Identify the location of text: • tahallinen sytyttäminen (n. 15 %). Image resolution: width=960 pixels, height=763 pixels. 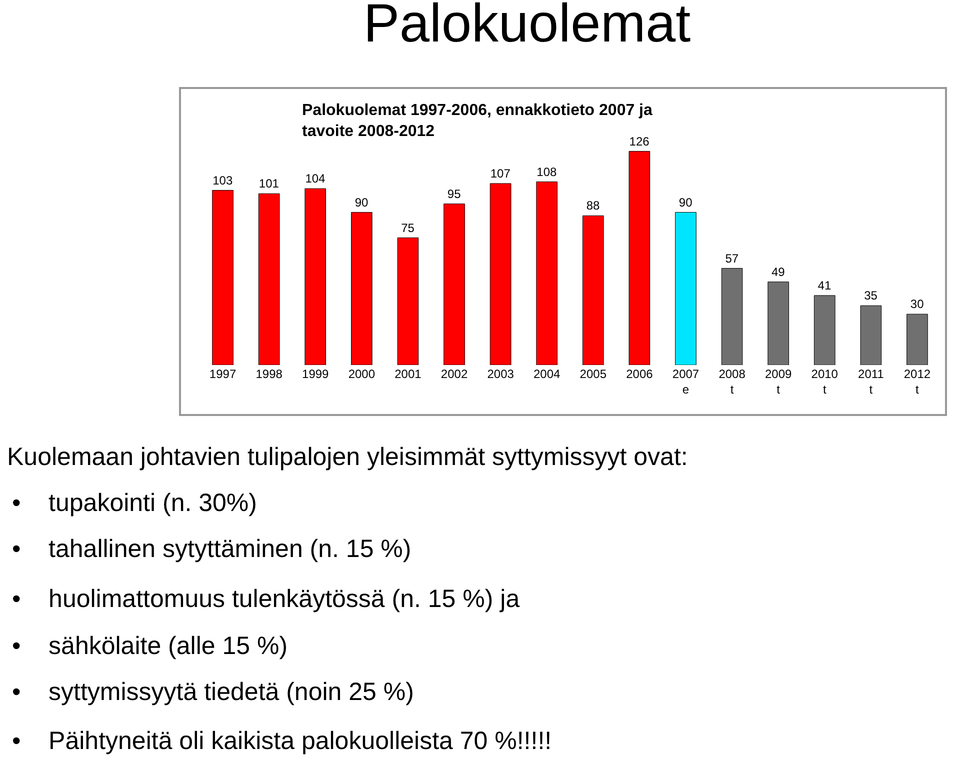
(212, 549).